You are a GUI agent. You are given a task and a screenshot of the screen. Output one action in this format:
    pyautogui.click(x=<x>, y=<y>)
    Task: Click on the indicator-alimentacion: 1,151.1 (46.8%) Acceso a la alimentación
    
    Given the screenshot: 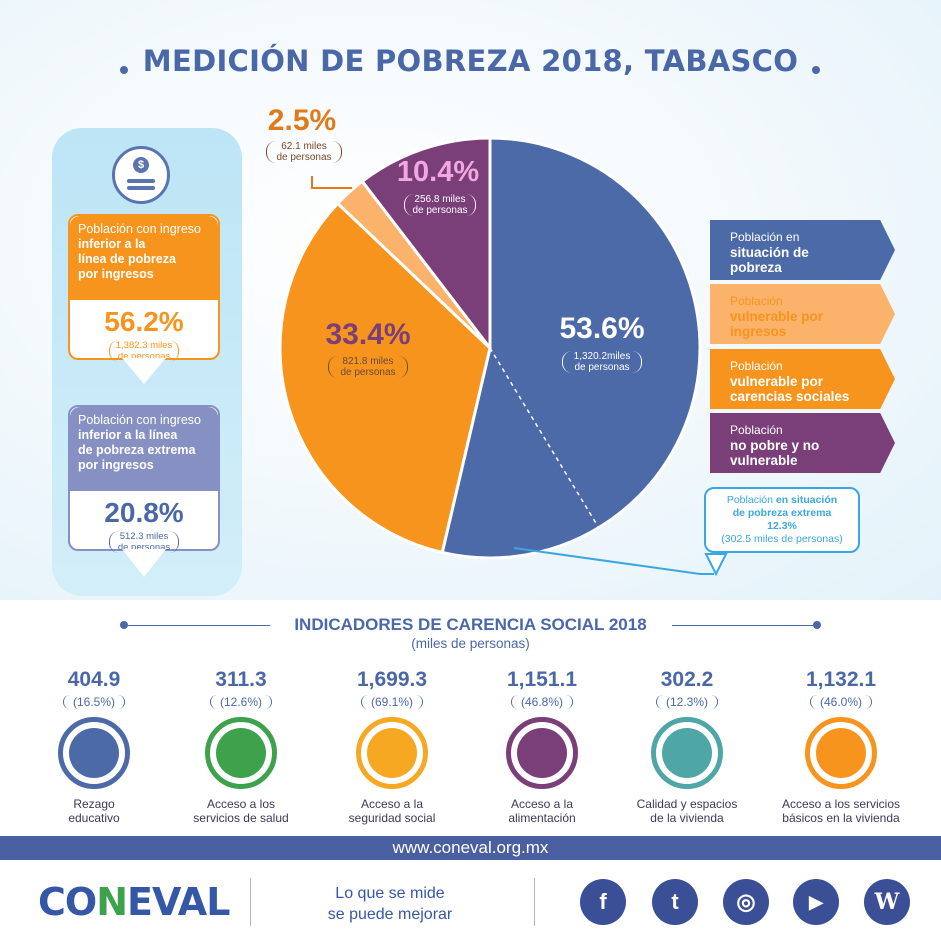 What is the action you would take?
    pyautogui.click(x=542, y=746)
    